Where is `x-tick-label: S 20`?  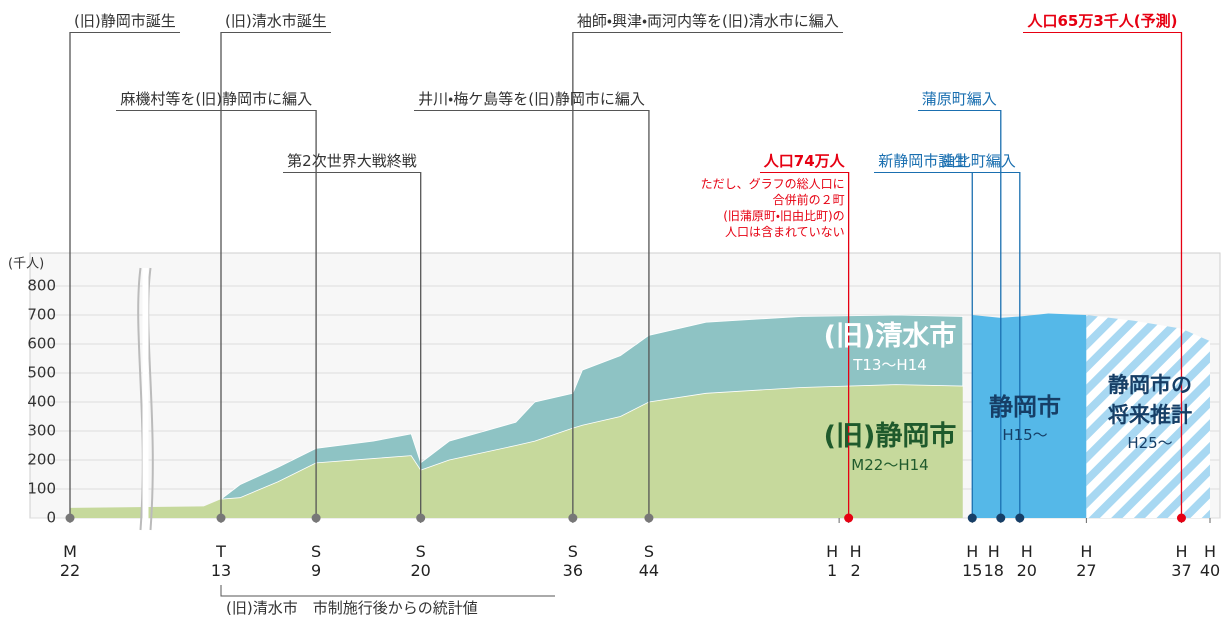
x-tick-label: S 20 is located at coordinates (420, 561).